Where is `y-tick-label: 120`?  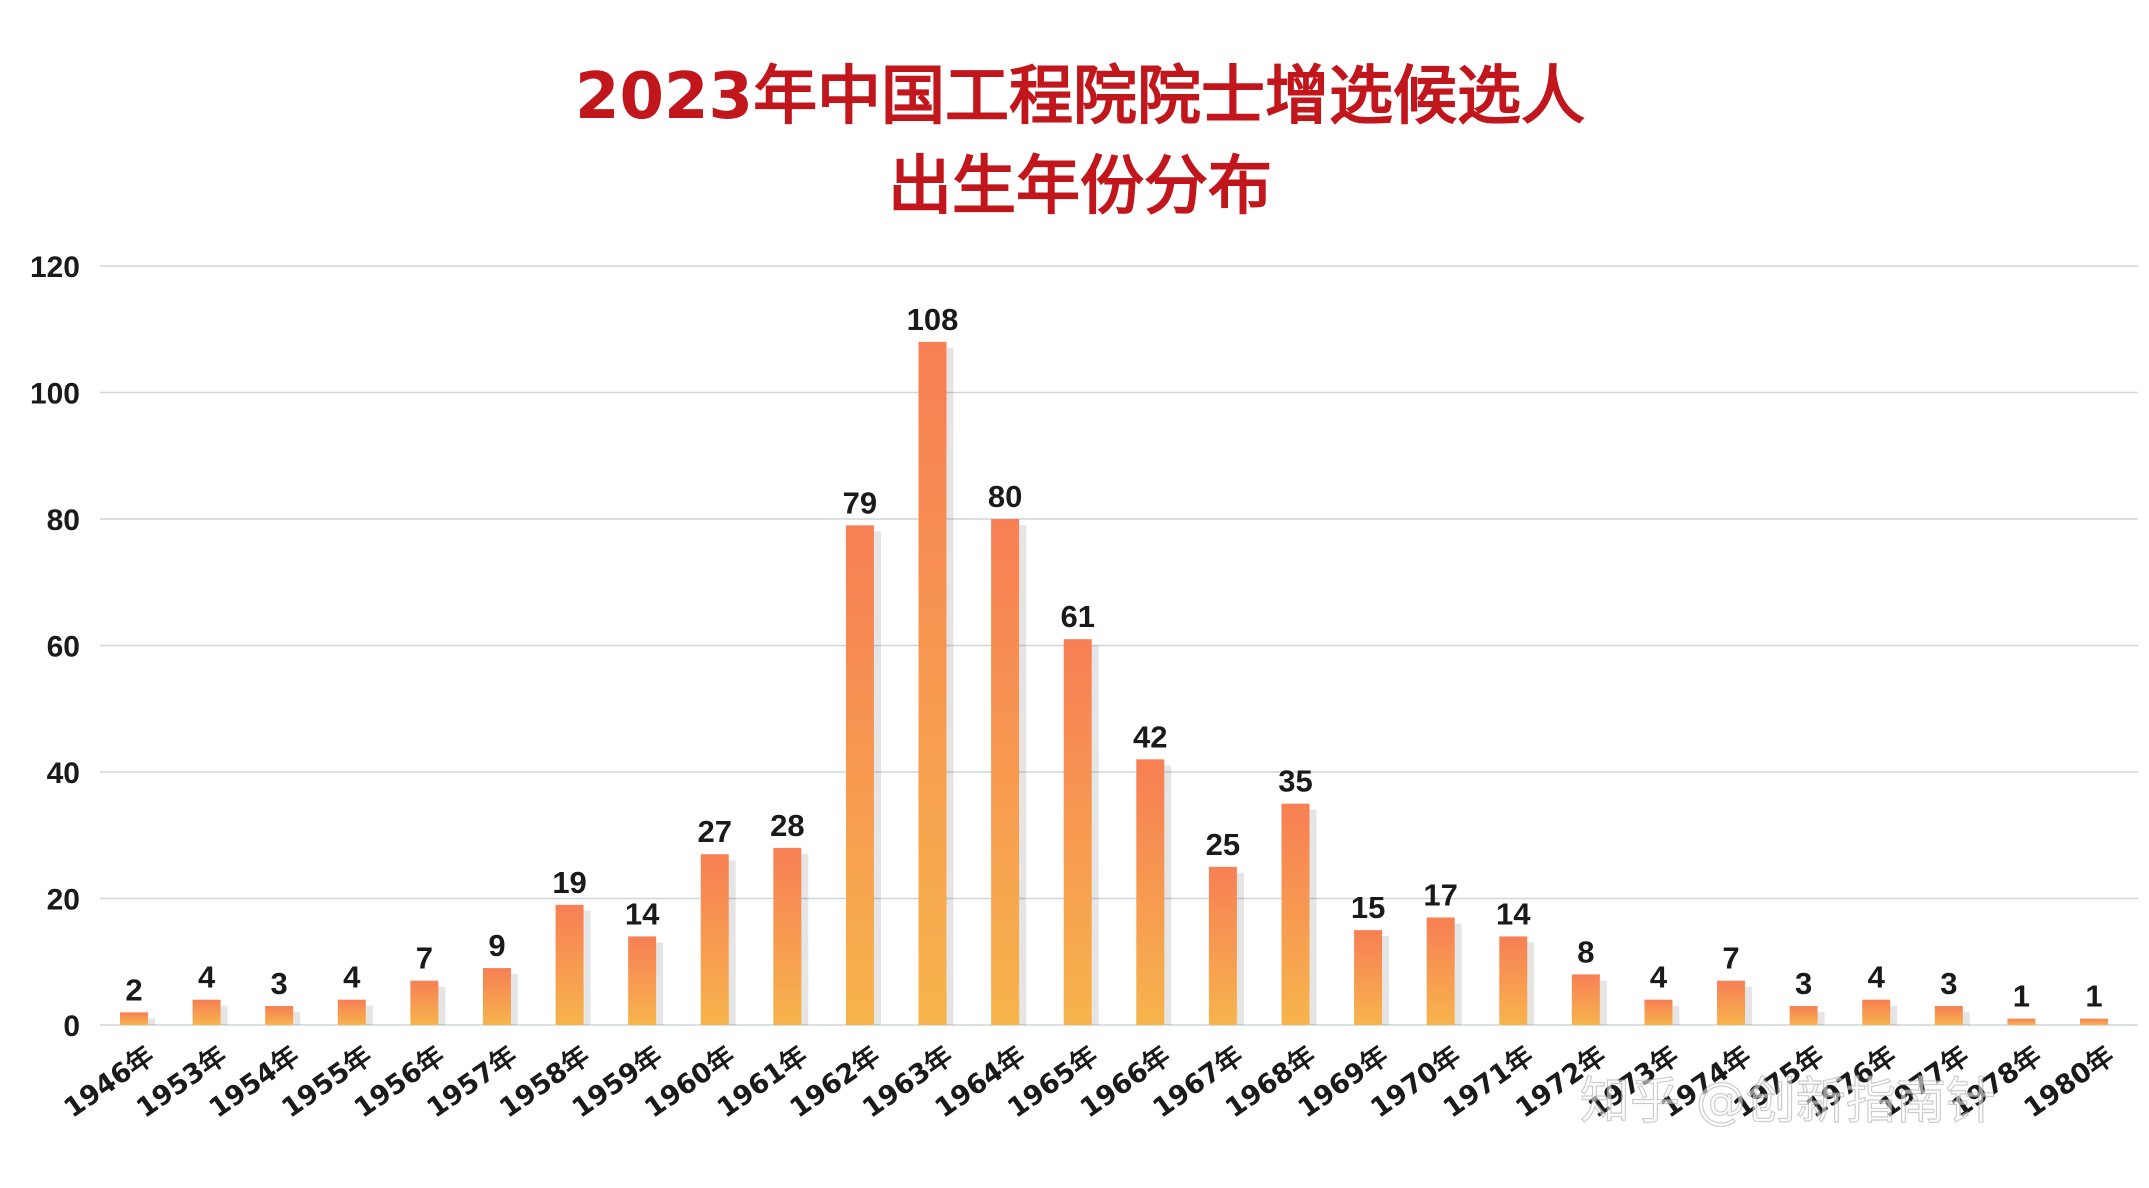
y-tick-label: 120 is located at coordinates (55, 267).